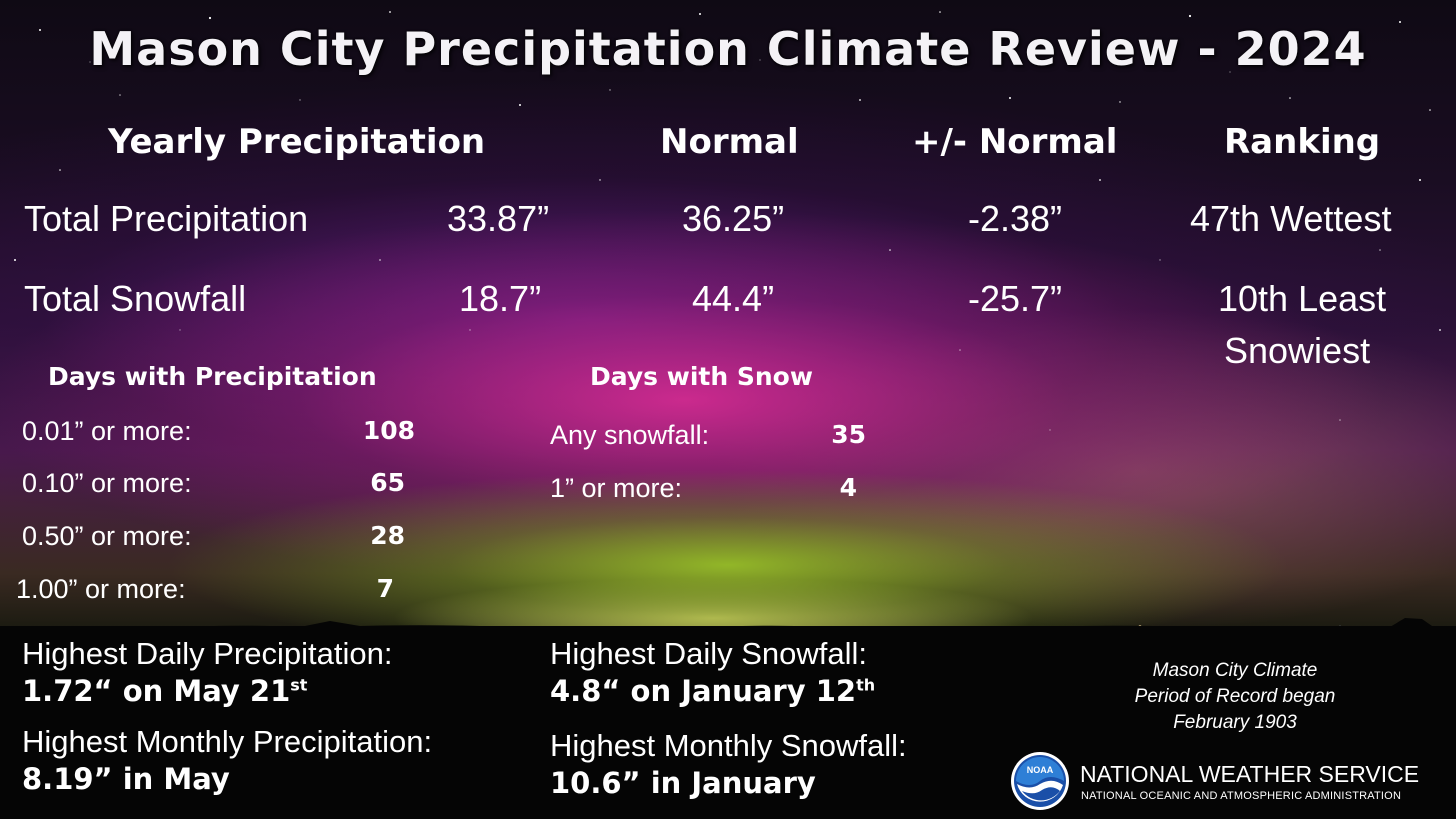 The height and width of the screenshot is (819, 1456). I want to click on por-line3: February 1903, so click(1235, 722).